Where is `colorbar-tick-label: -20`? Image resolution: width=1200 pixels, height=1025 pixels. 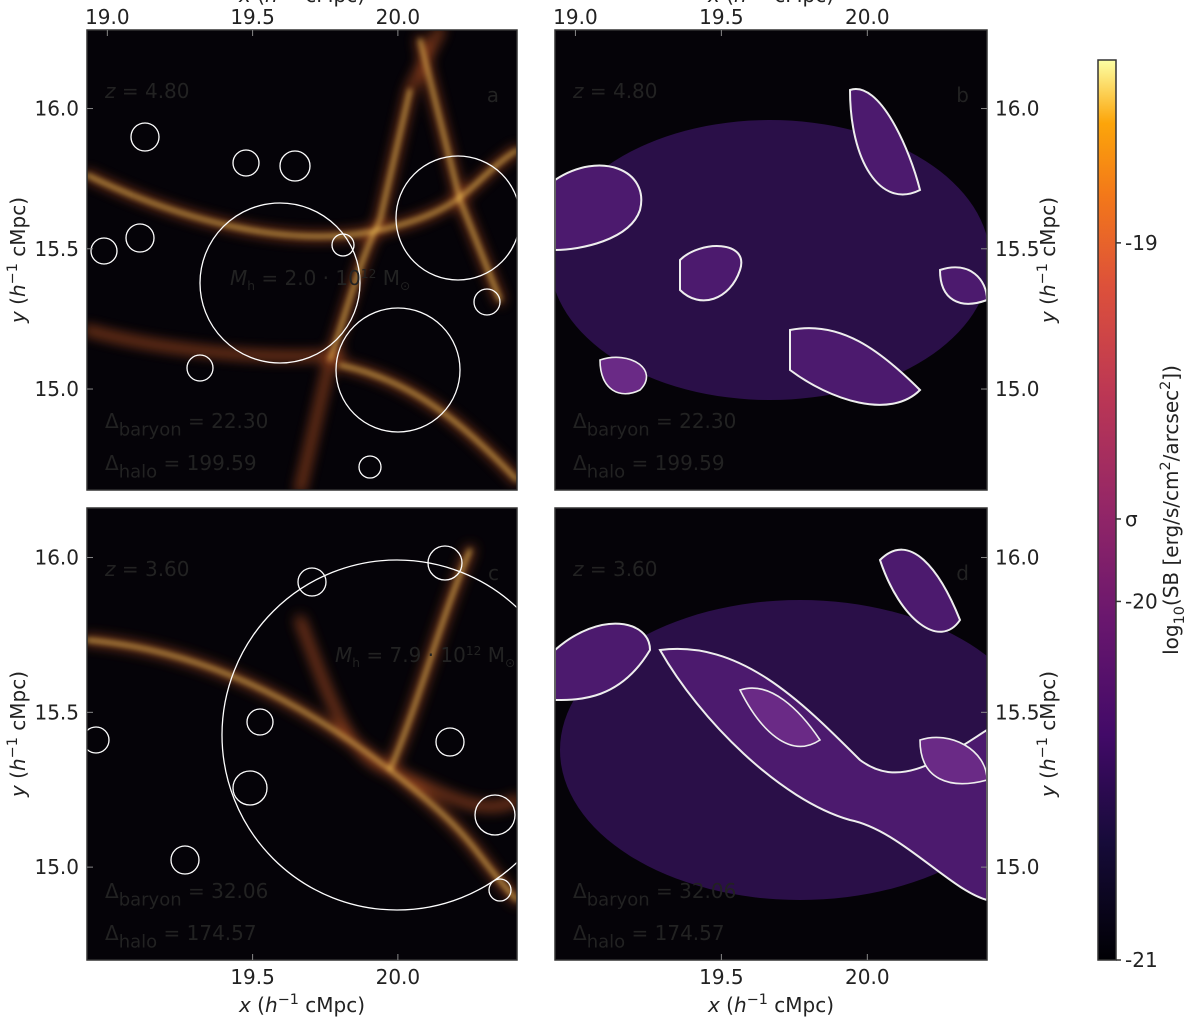 colorbar-tick-label: -20 is located at coordinates (1141, 601).